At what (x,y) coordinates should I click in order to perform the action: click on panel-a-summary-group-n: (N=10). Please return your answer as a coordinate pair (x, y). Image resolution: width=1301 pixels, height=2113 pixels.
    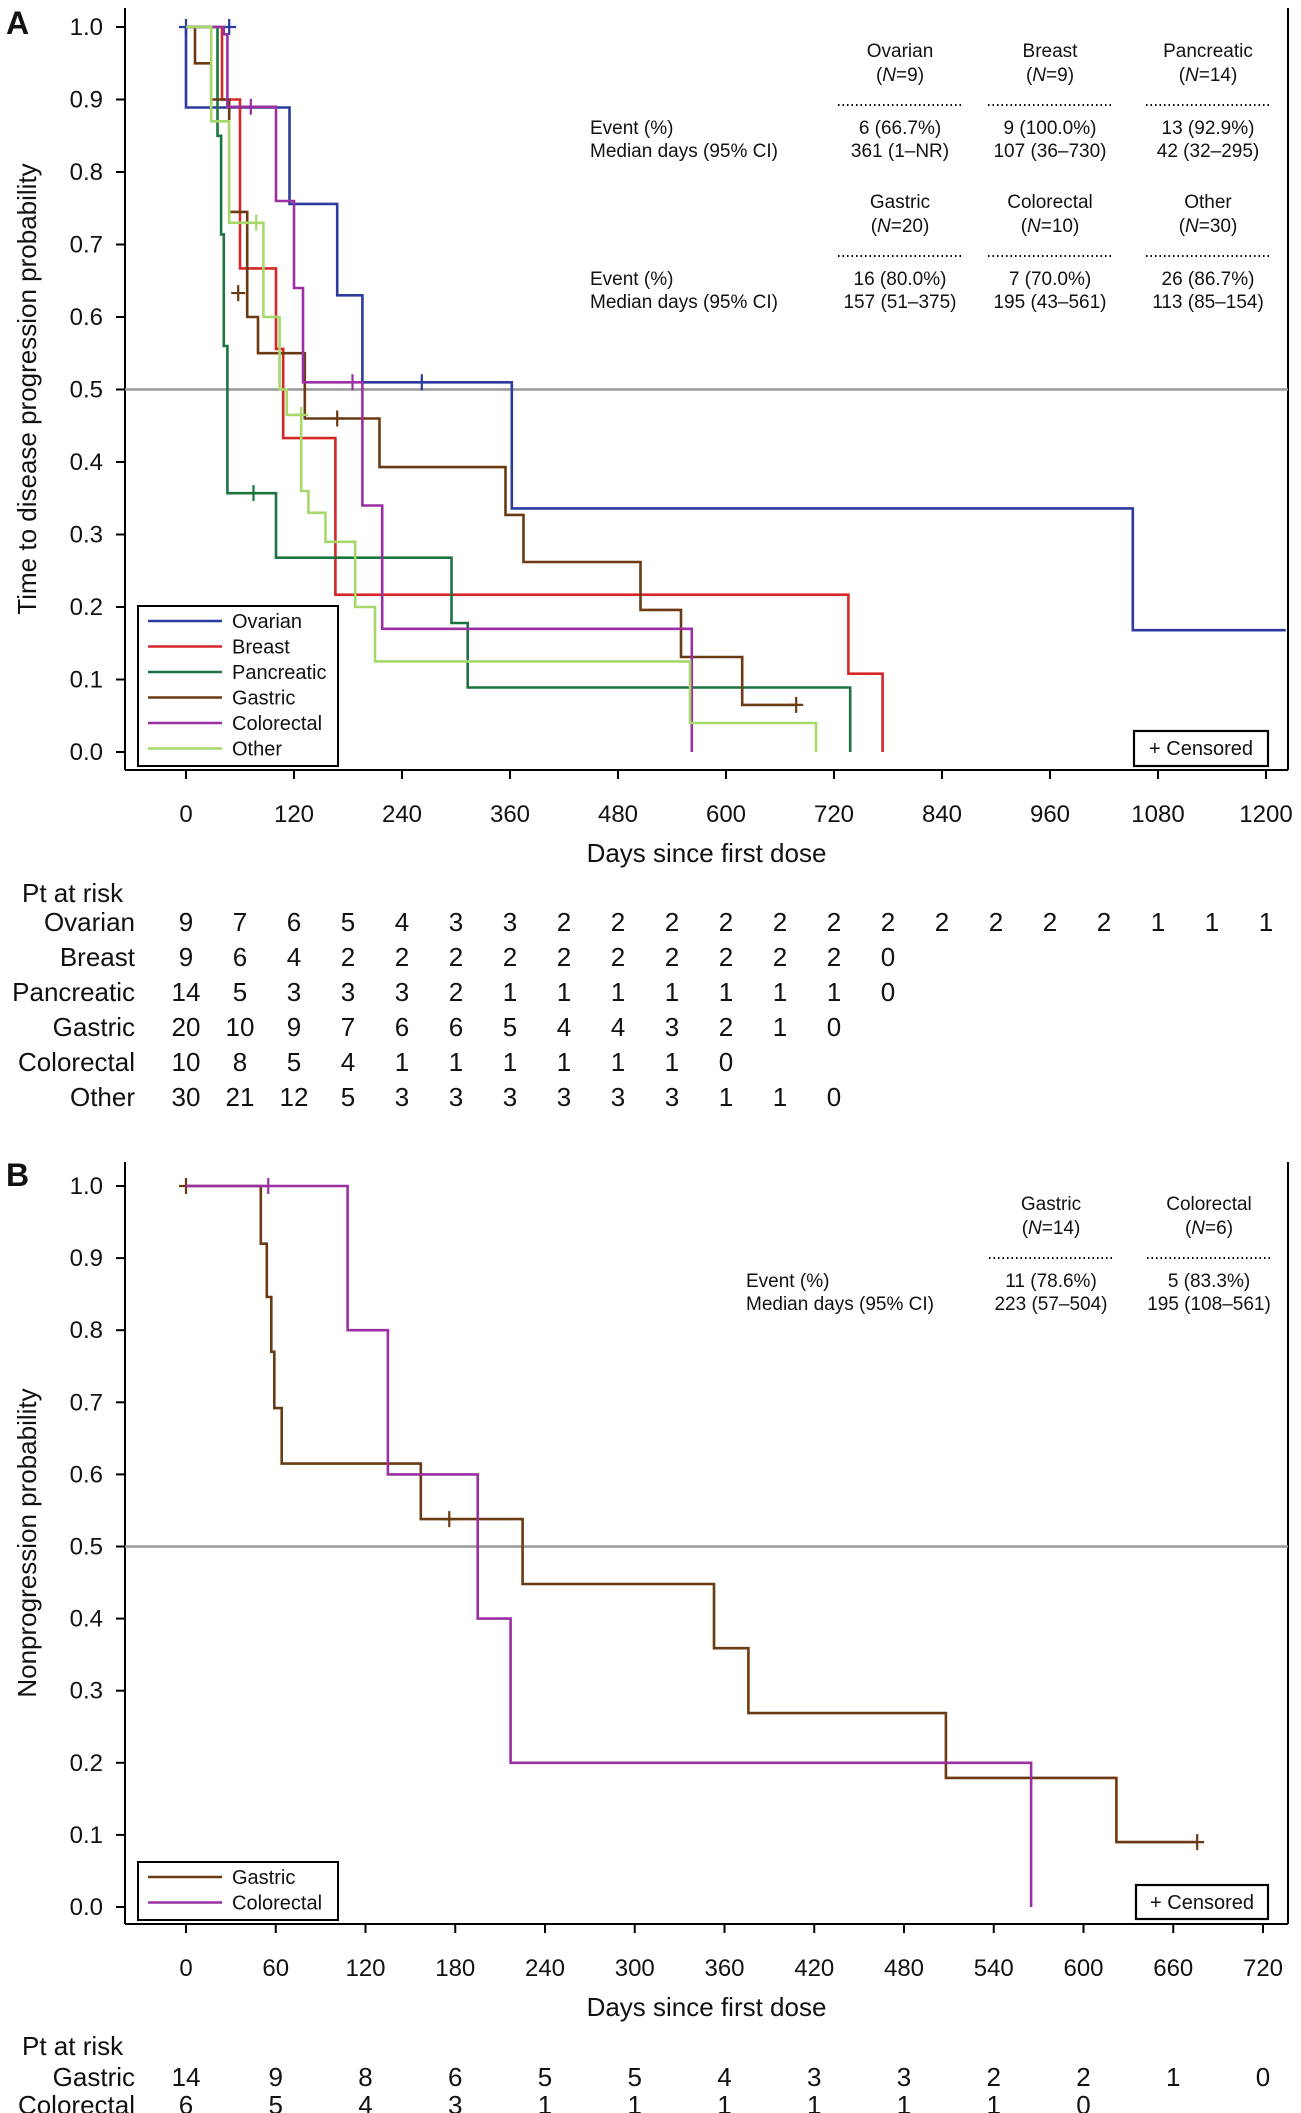
    Looking at the image, I should click on (1050, 226).